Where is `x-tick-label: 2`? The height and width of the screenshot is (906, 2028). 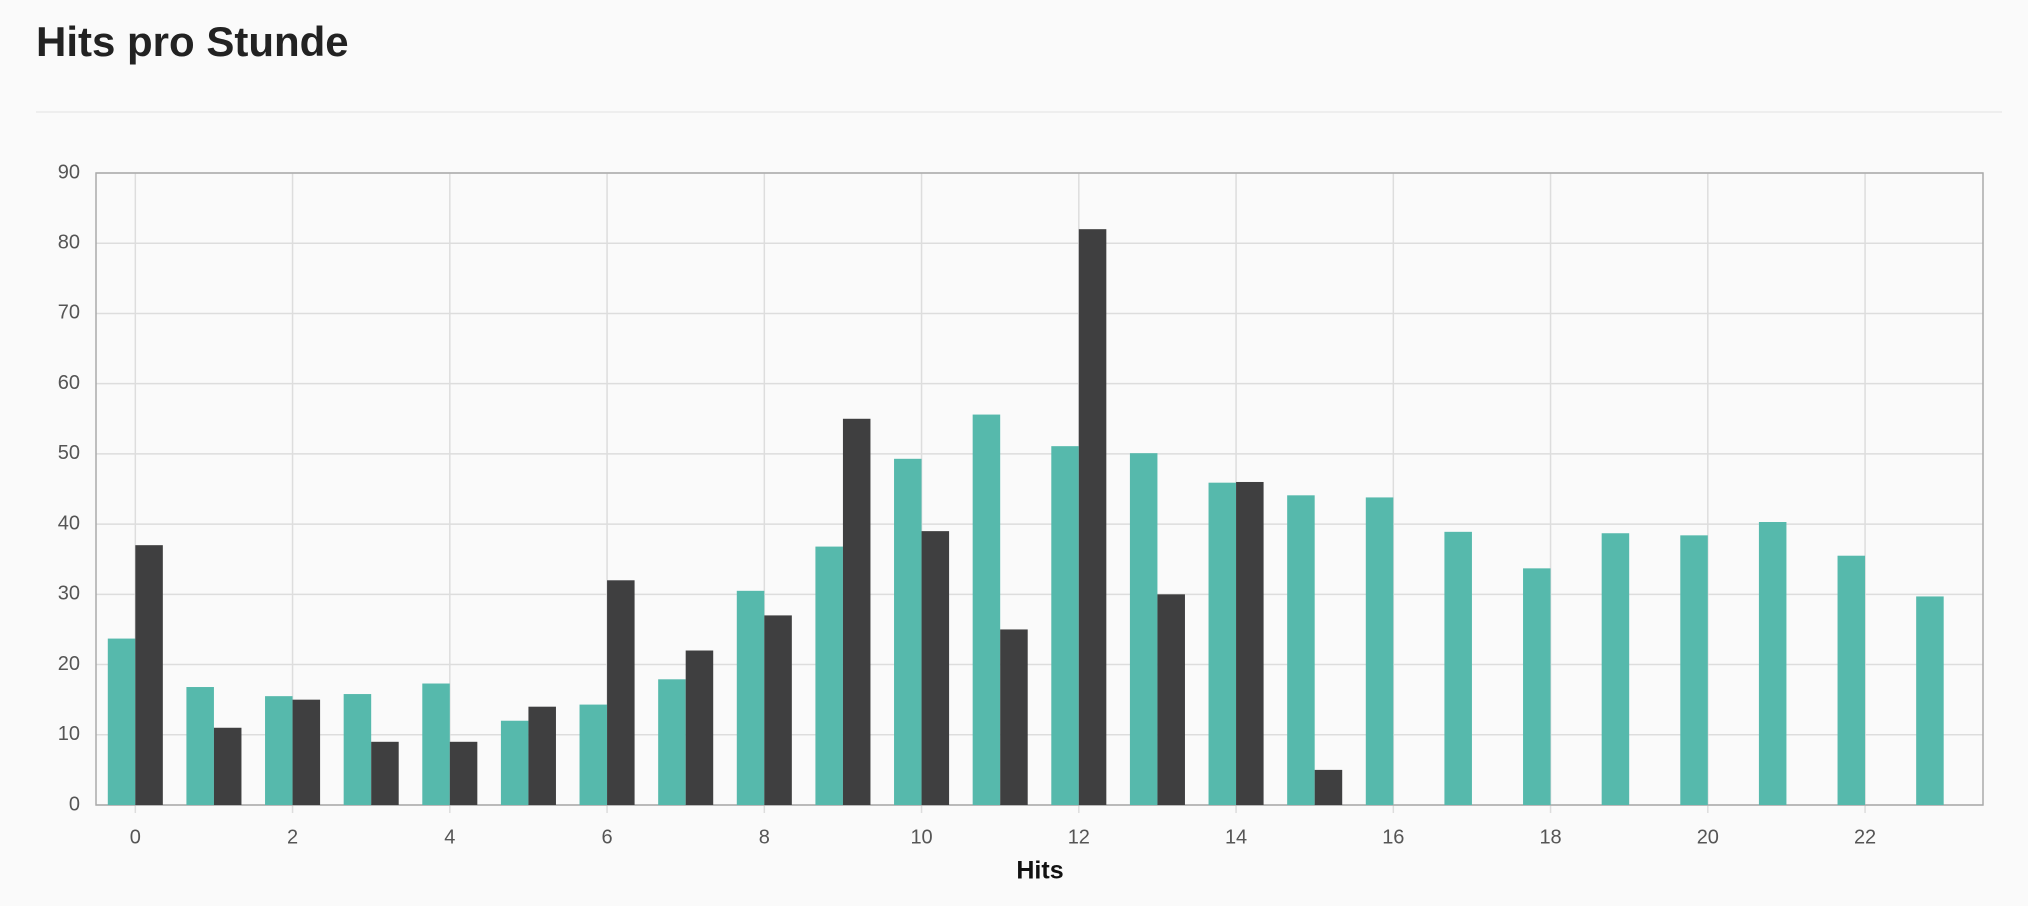 x-tick-label: 2 is located at coordinates (292, 837).